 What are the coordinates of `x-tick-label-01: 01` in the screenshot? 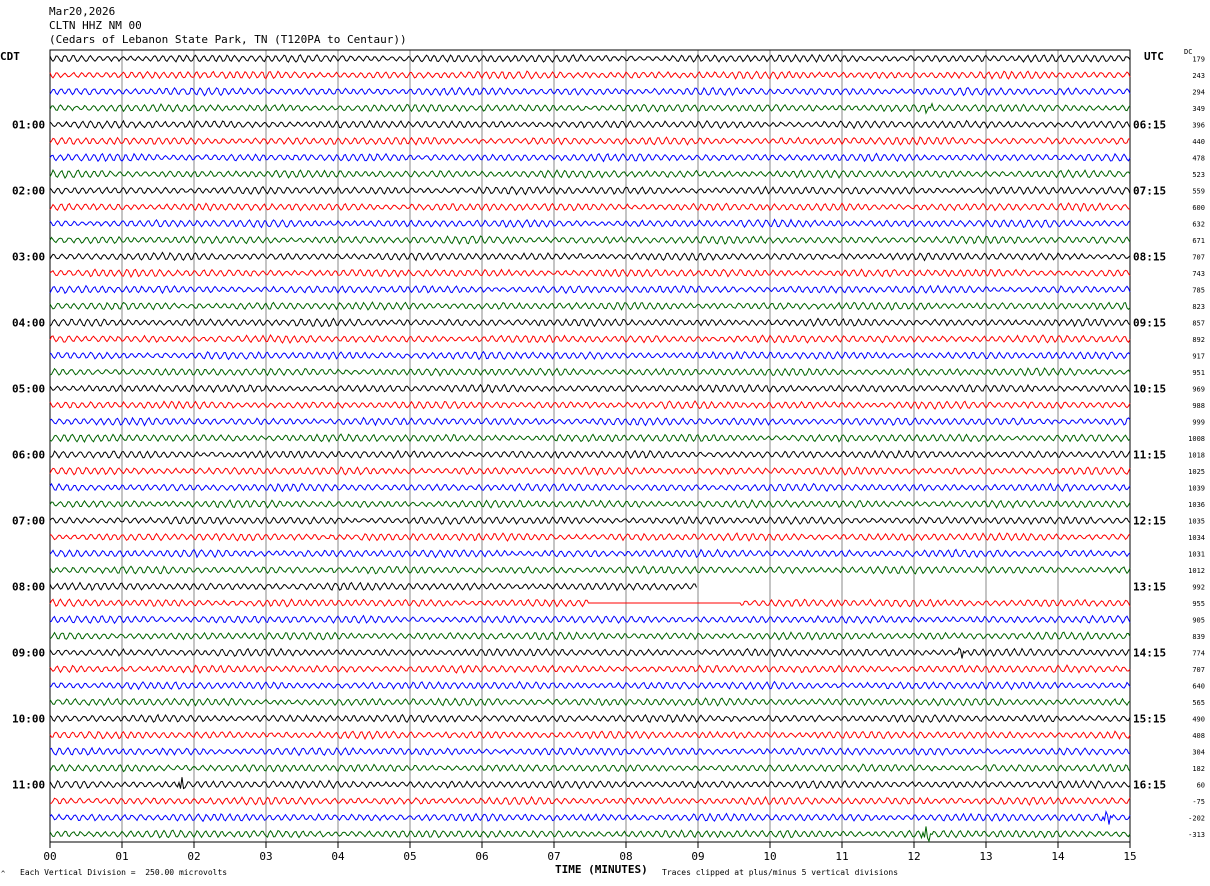 It's located at (121, 856).